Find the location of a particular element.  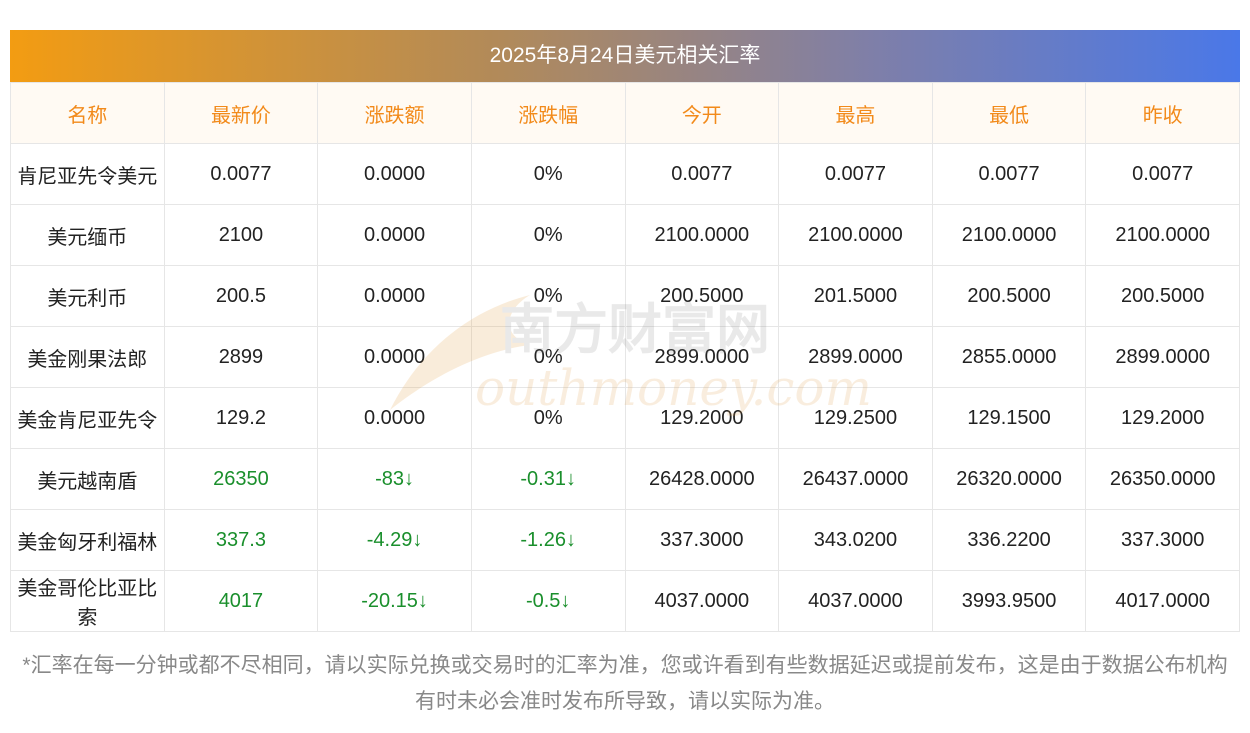

cell-open: 129.2000 is located at coordinates (702, 418).